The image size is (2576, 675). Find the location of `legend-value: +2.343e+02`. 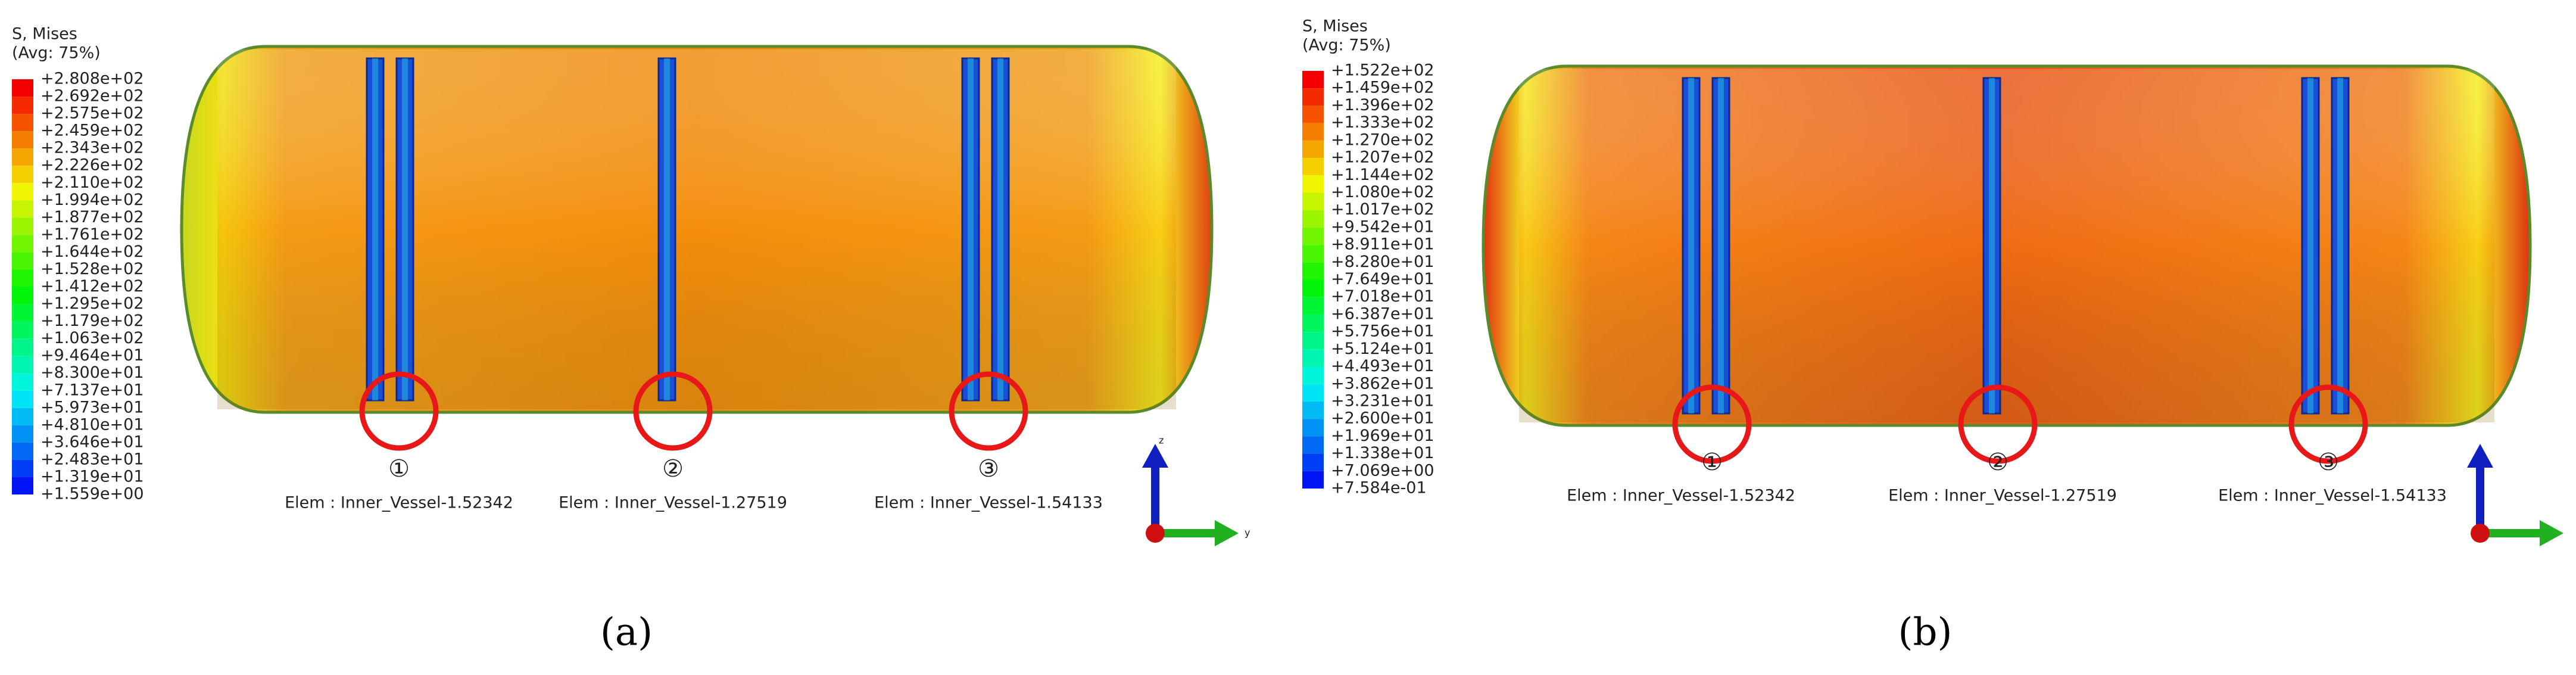

legend-value: +2.343e+02 is located at coordinates (92, 148).